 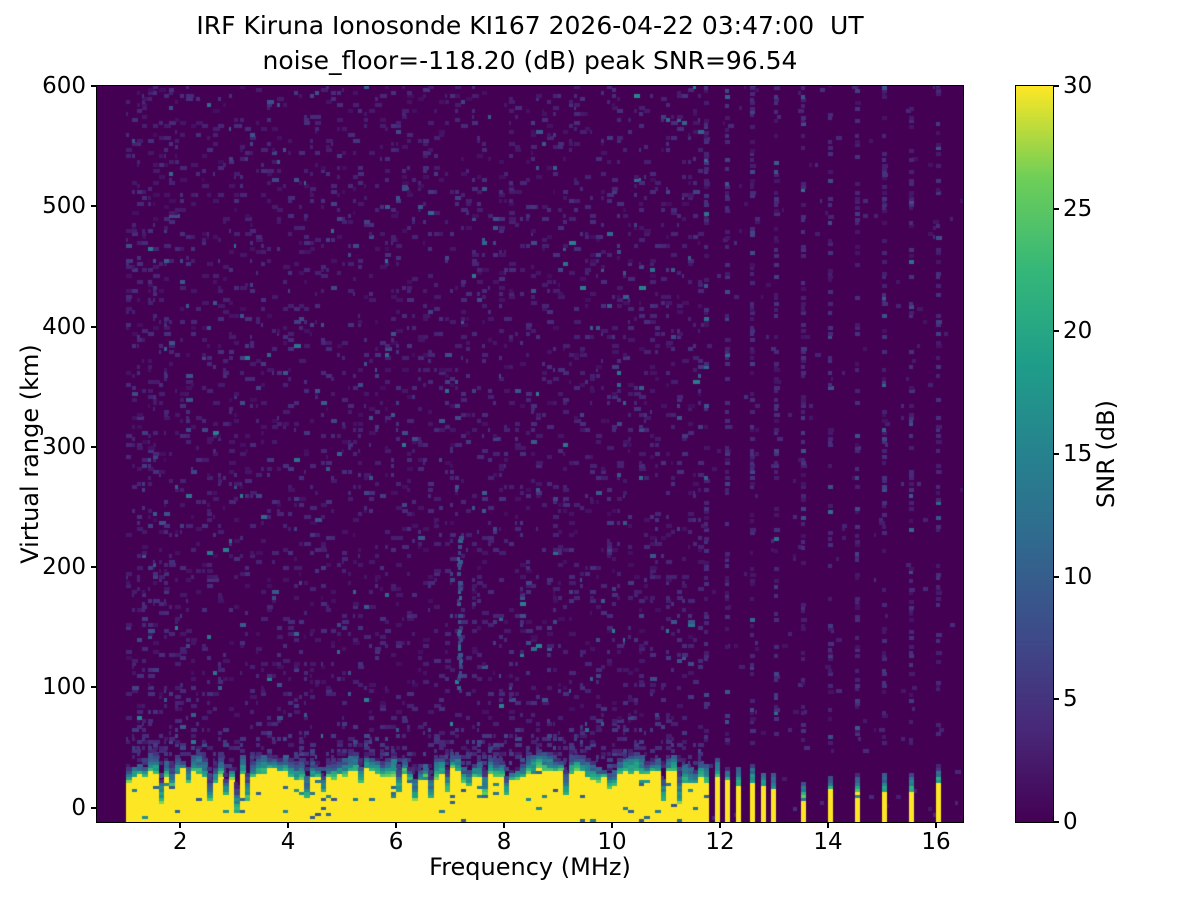 I want to click on tick-label: 300, so click(x=64, y=446).